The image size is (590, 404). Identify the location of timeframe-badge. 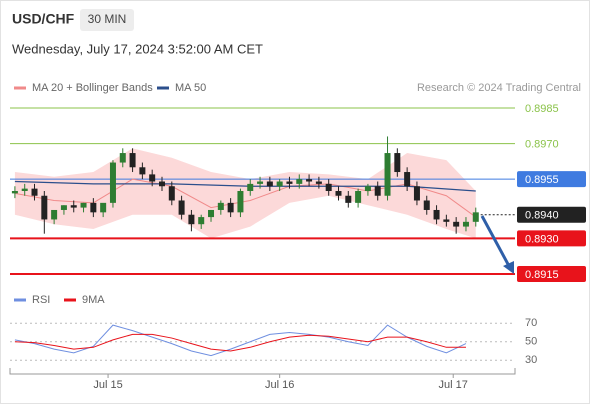
(107, 20).